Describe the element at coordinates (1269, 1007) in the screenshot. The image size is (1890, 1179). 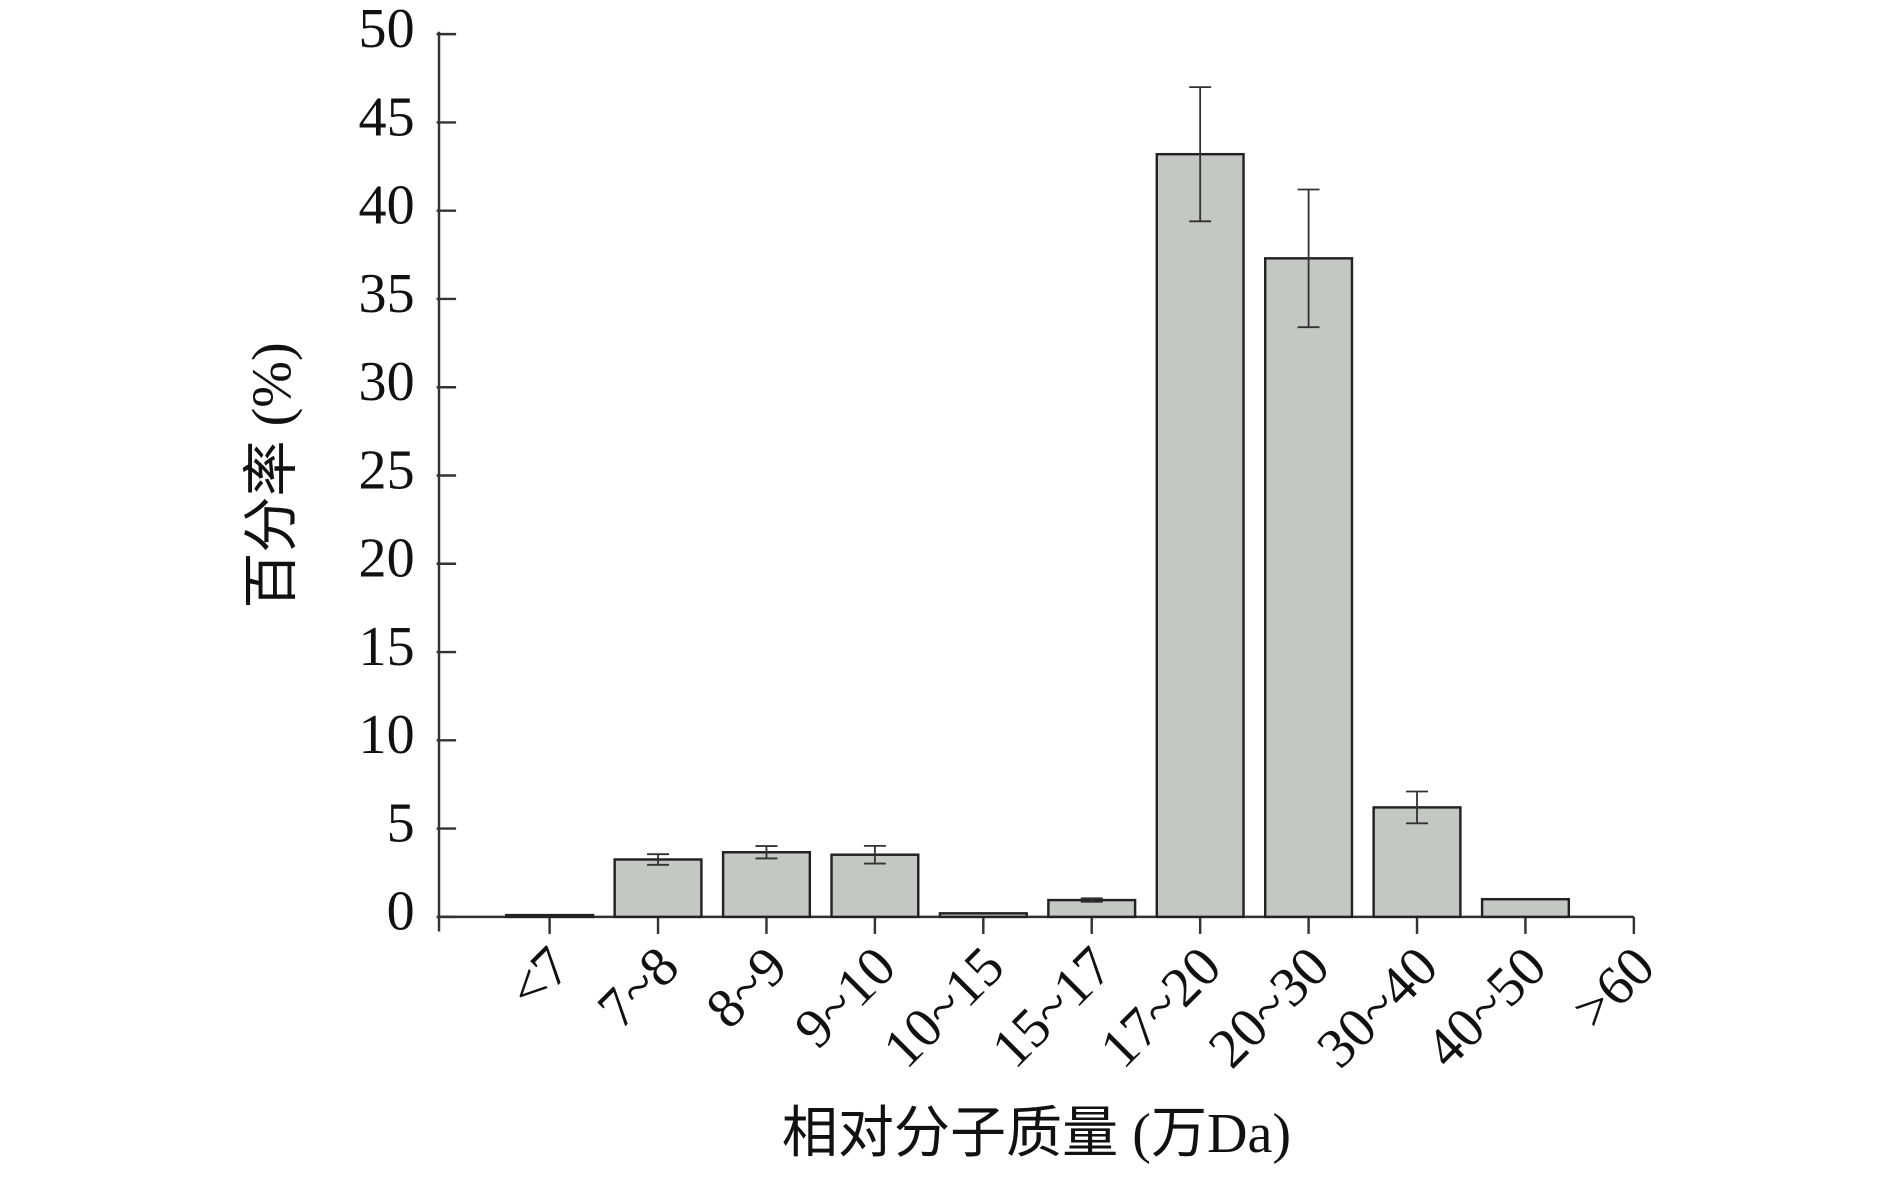
I see `x-tick-label: 20~30` at that location.